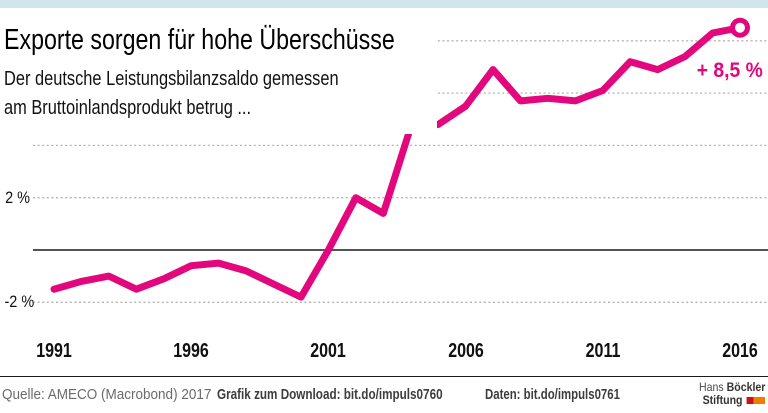  What do you see at coordinates (199, 40) in the screenshot?
I see `page-title: Exporte sorgen für hohe Überschüsse` at bounding box center [199, 40].